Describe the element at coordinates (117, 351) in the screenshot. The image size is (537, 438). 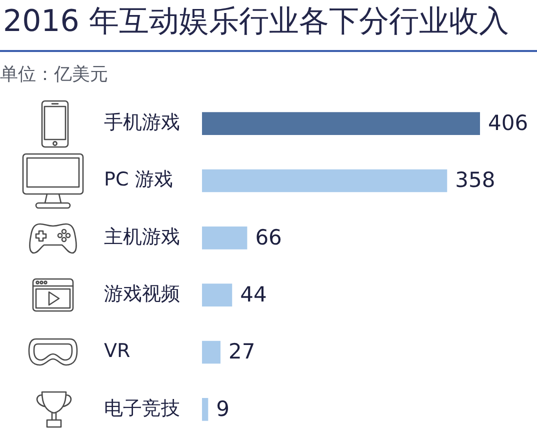
I see `y-tick-label: VR` at that location.